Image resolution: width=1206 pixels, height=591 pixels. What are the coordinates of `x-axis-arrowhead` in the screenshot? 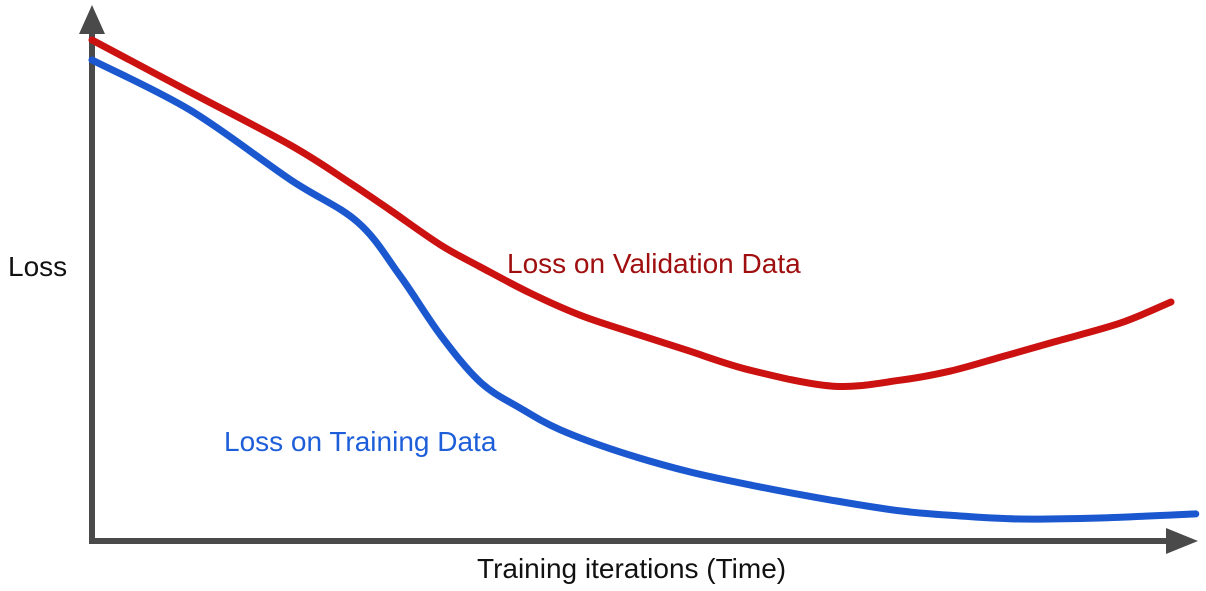 It's located at (1182, 541).